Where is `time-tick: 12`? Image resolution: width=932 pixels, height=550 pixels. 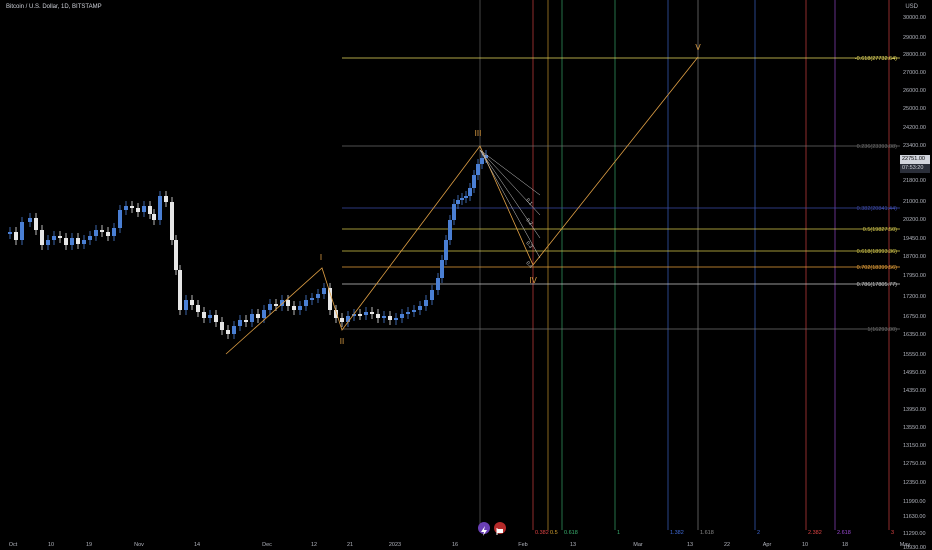
time-tick: 12 is located at coordinates (314, 545).